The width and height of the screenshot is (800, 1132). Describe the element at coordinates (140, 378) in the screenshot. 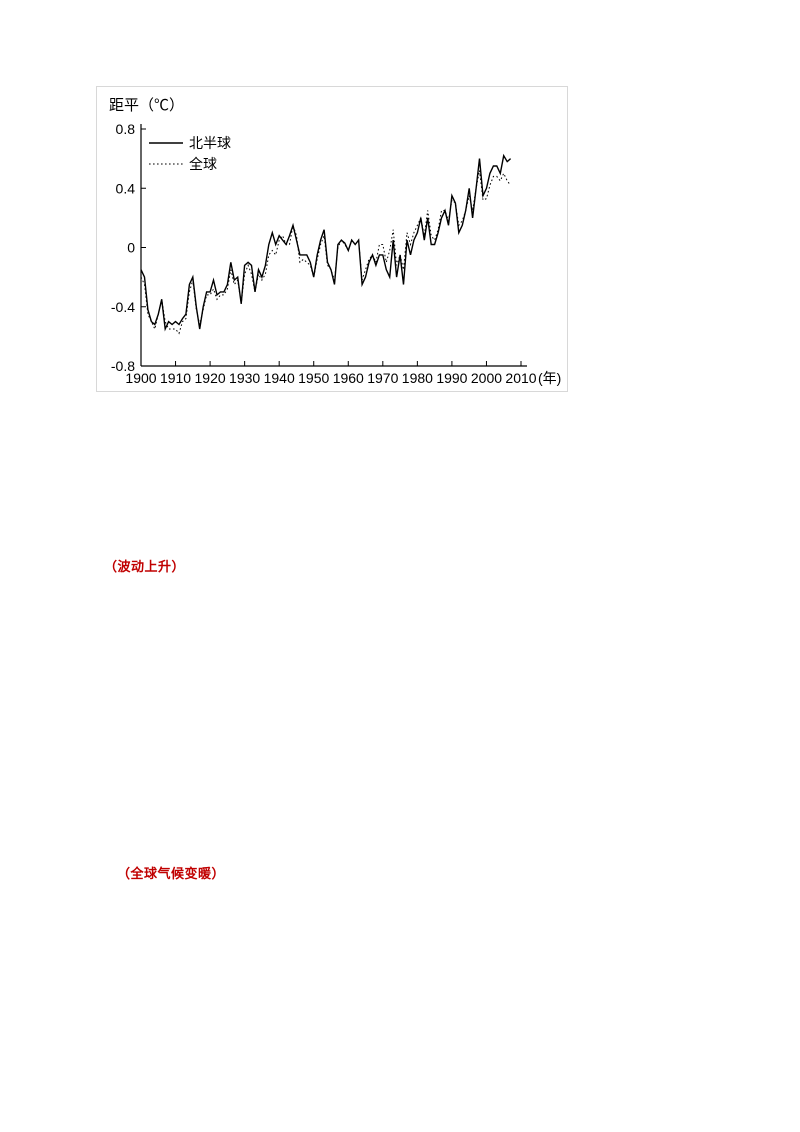

I see `x-tick-label: 1900` at that location.